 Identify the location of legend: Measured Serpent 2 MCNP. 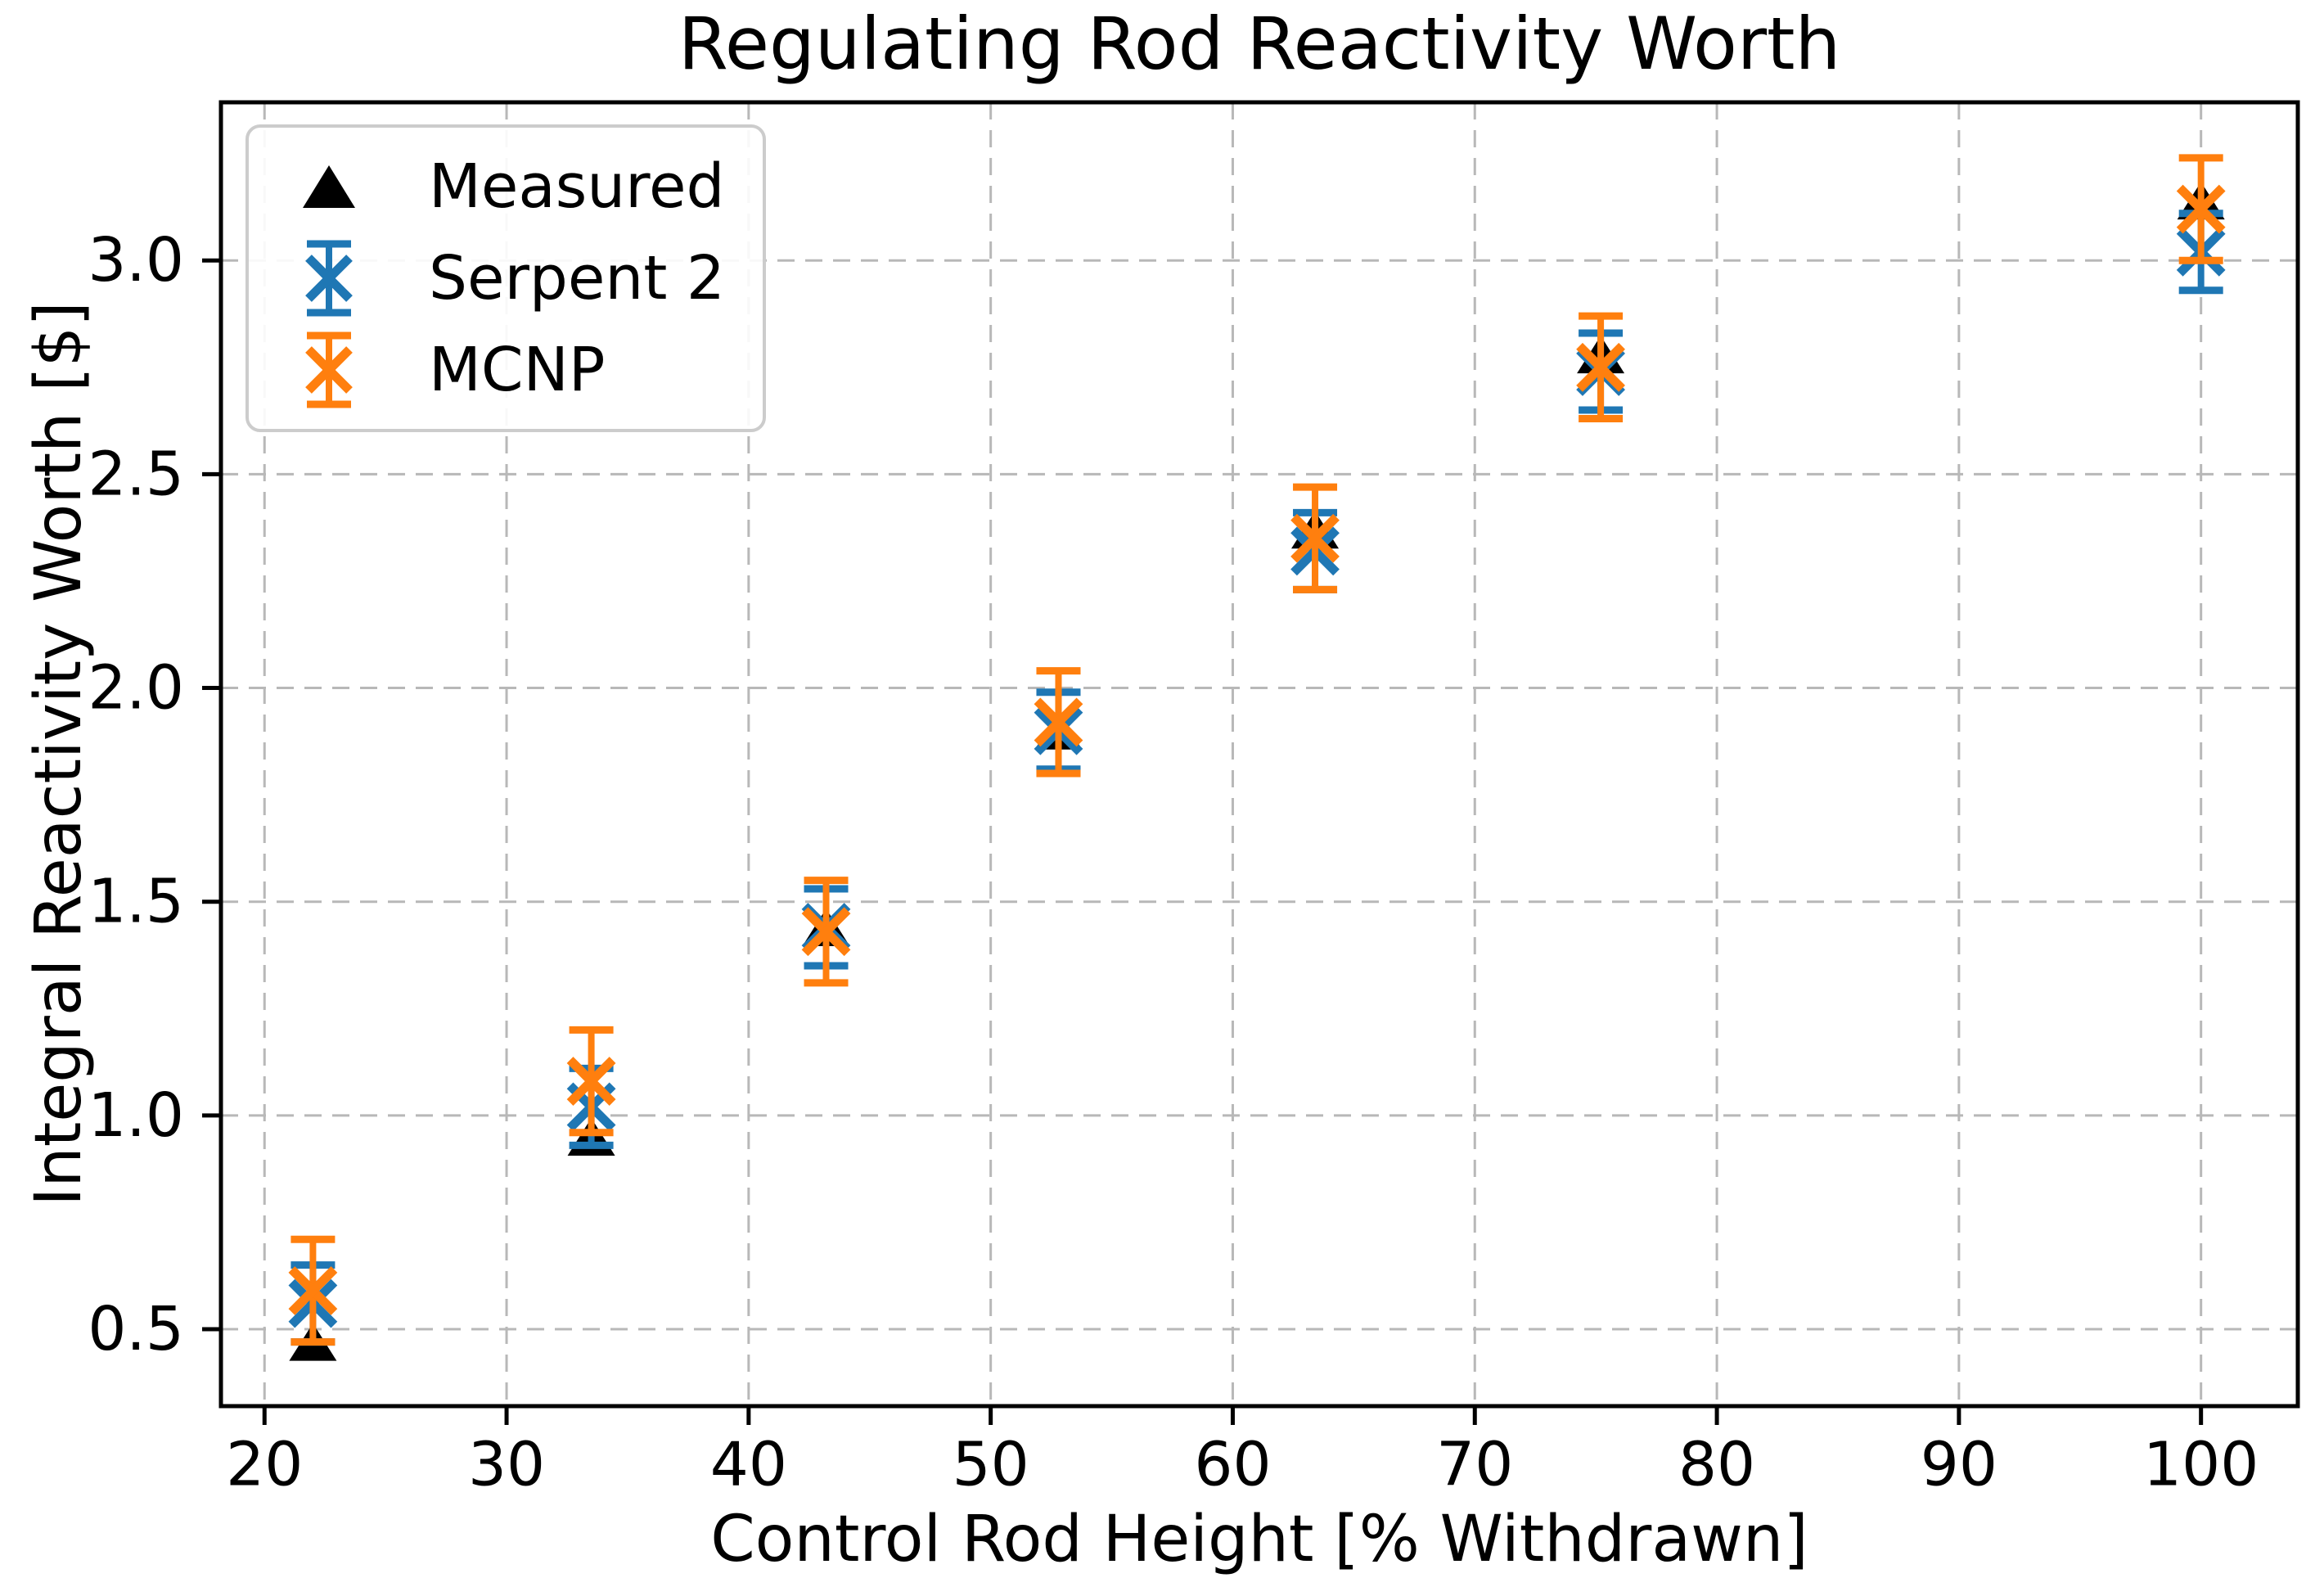
(505, 278).